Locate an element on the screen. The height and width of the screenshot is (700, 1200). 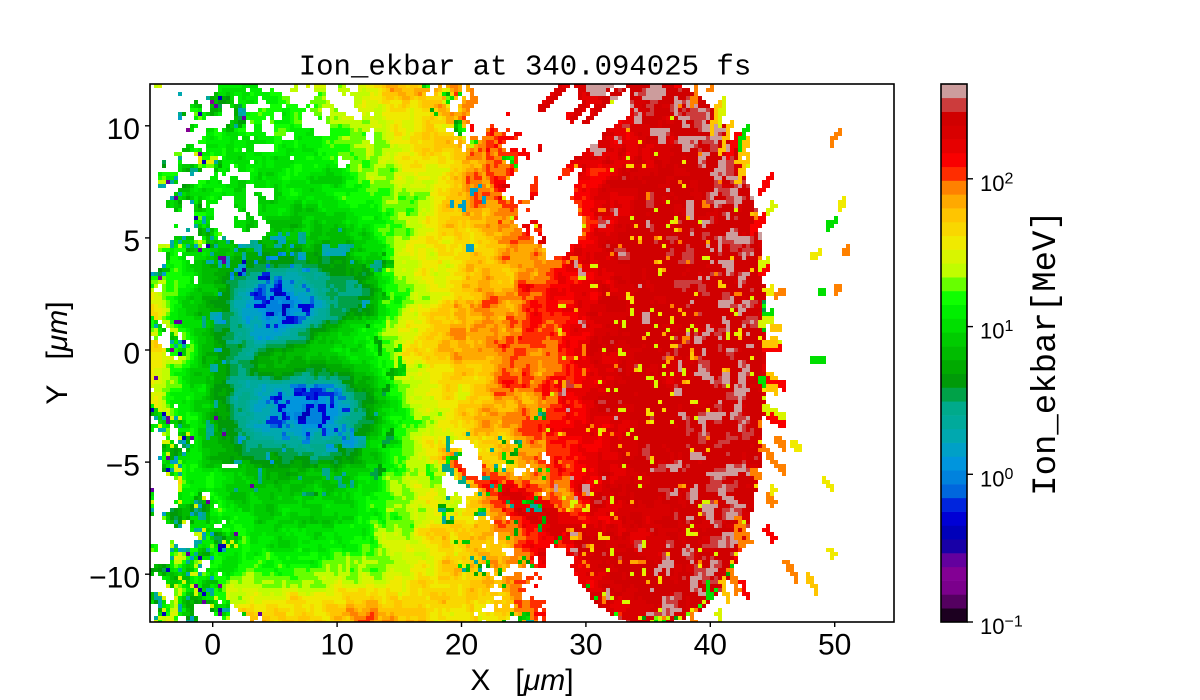
svg-text: −5 is located at coordinates (123, 465).